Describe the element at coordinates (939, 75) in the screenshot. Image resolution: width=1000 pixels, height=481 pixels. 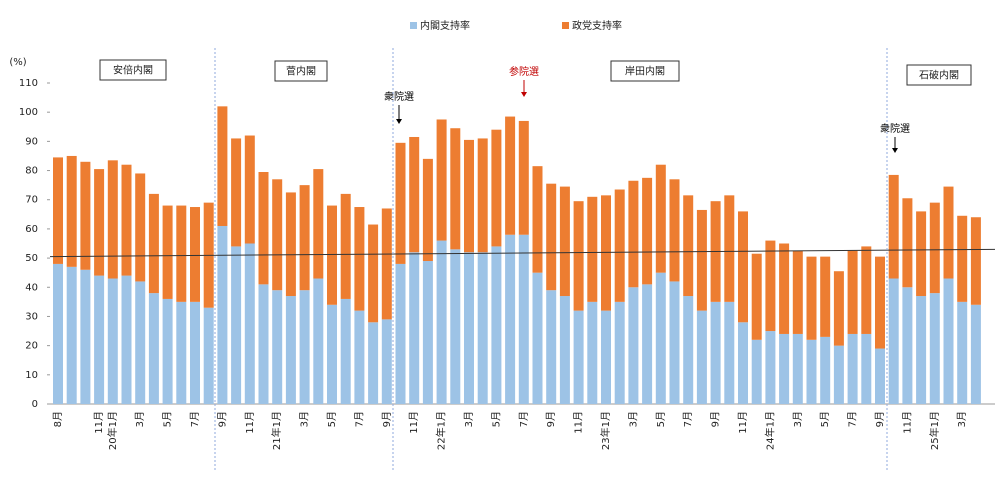
I see `cabinet-label: 石破内閣` at that location.